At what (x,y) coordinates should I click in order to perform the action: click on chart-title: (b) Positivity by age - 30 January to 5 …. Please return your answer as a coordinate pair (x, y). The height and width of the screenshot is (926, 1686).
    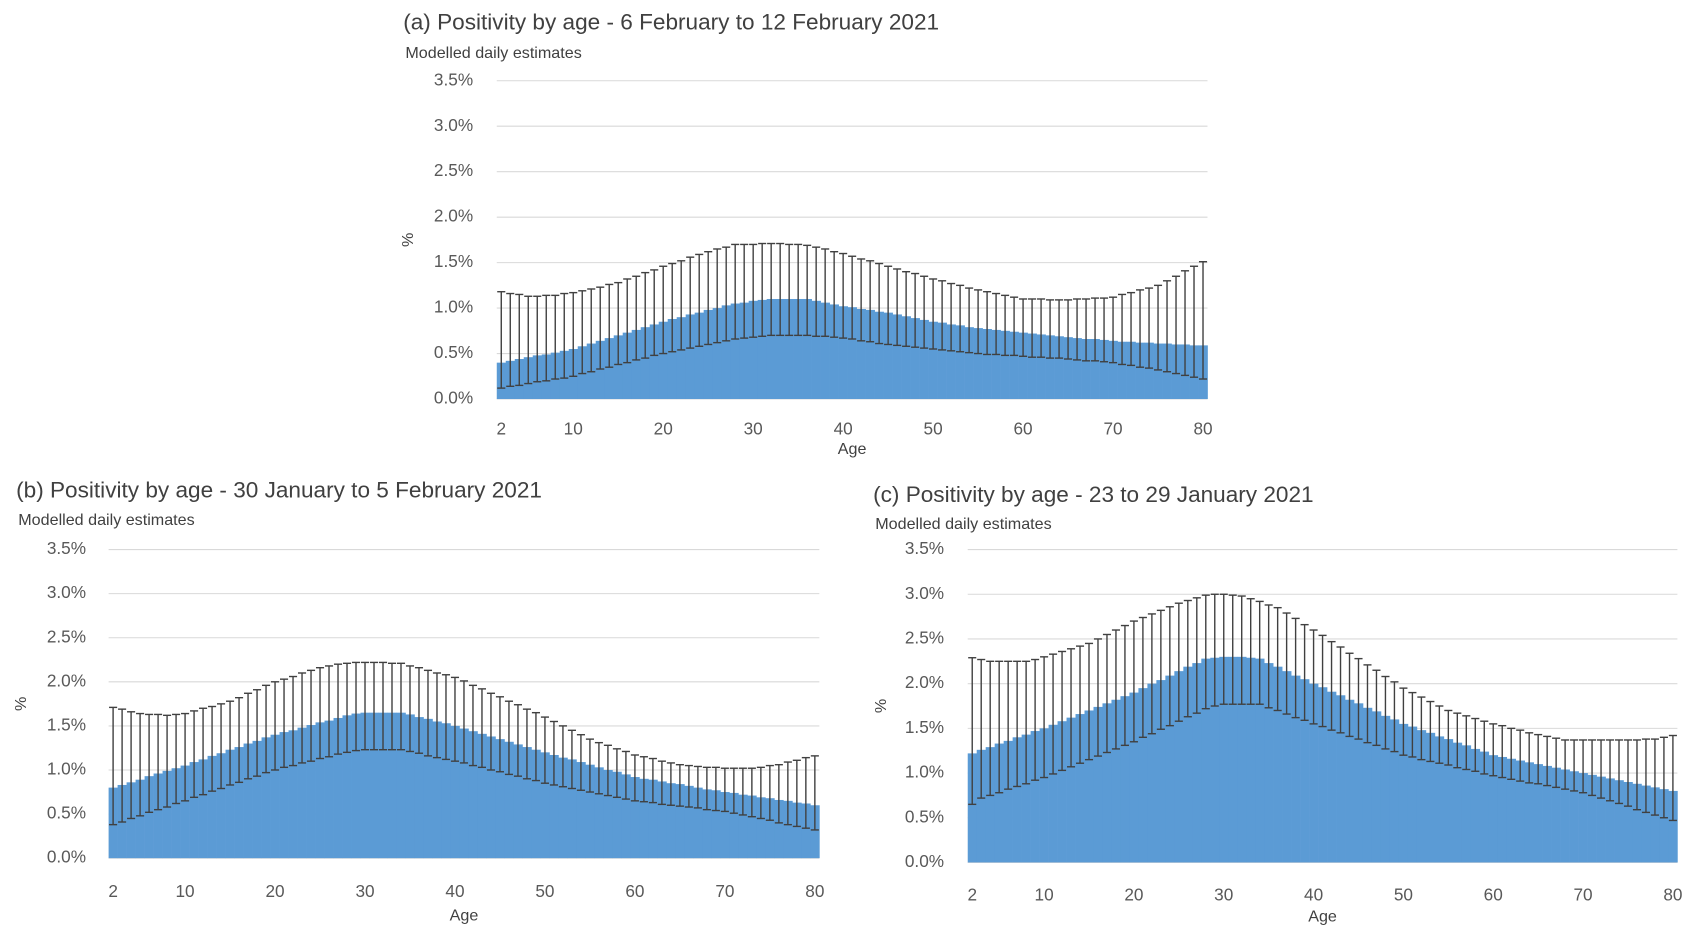
    Looking at the image, I should click on (279, 489).